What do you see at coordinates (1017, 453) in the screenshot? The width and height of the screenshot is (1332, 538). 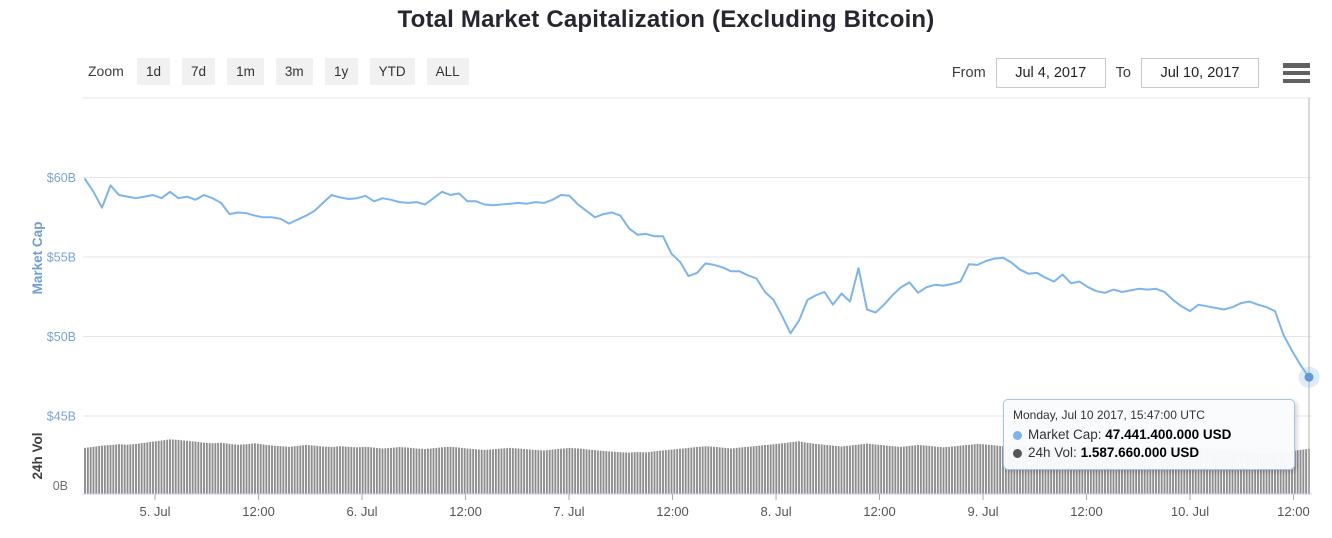 I see `volume-dot-icon` at bounding box center [1017, 453].